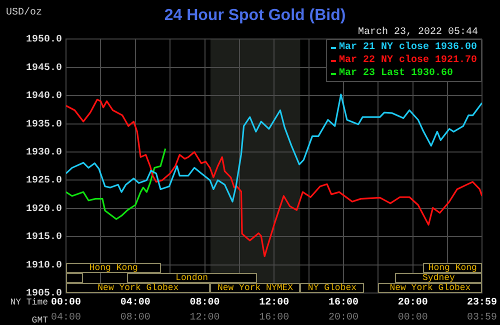 The width and height of the screenshot is (500, 325). What do you see at coordinates (407, 47) in the screenshot?
I see `legend-label: Mar 21 NY close 1936.00` at bounding box center [407, 47].